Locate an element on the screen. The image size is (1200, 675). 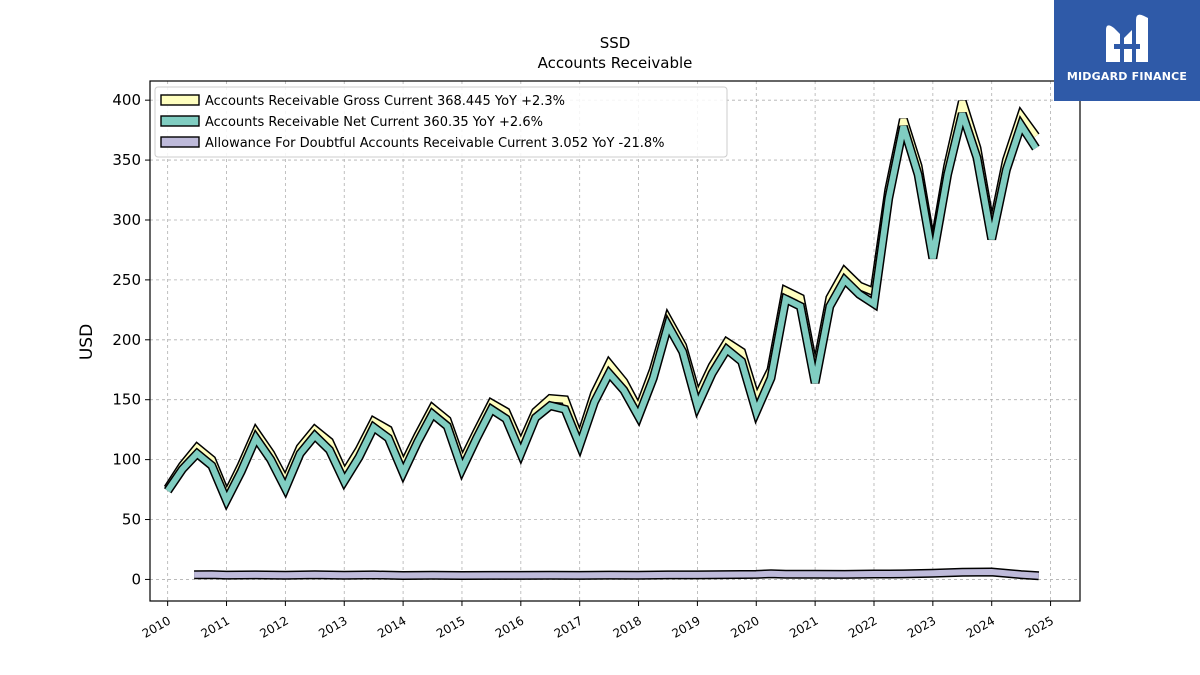
x-tick-label: 2021 is located at coordinates (803, 626).